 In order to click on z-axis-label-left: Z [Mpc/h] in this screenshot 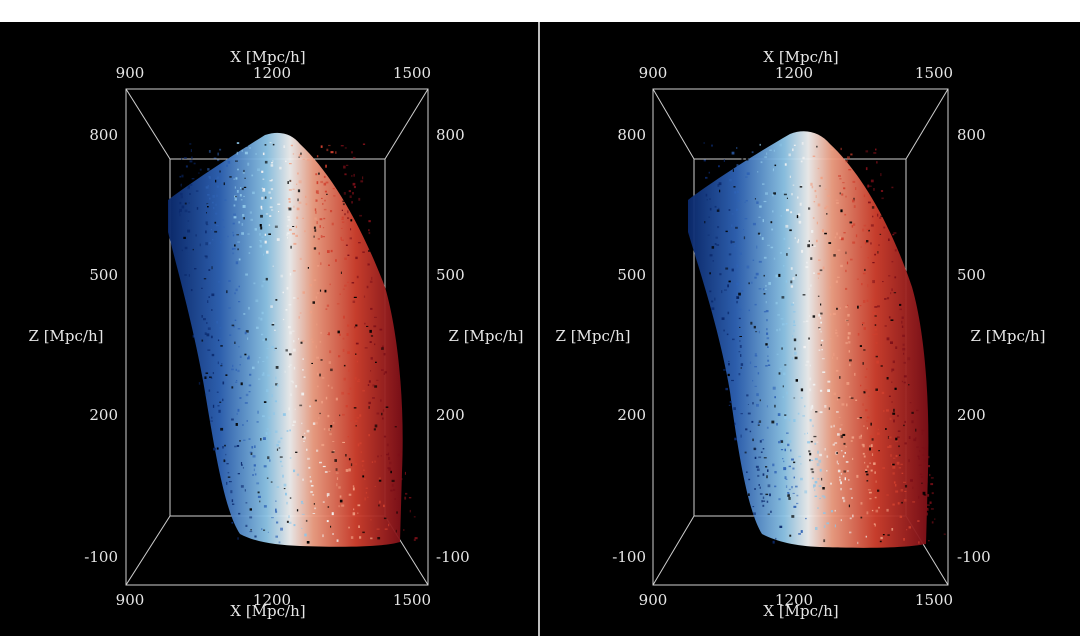, I will do `click(66, 336)`.